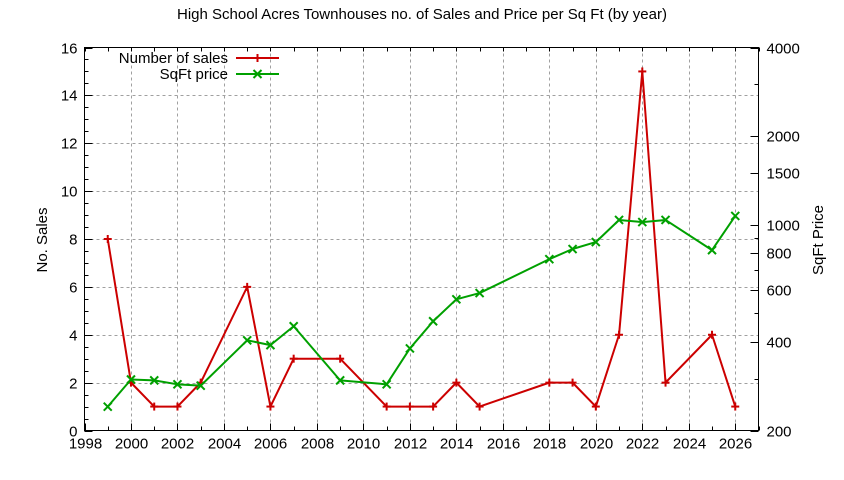  I want to click on y-tick-label: 14, so click(69, 96).